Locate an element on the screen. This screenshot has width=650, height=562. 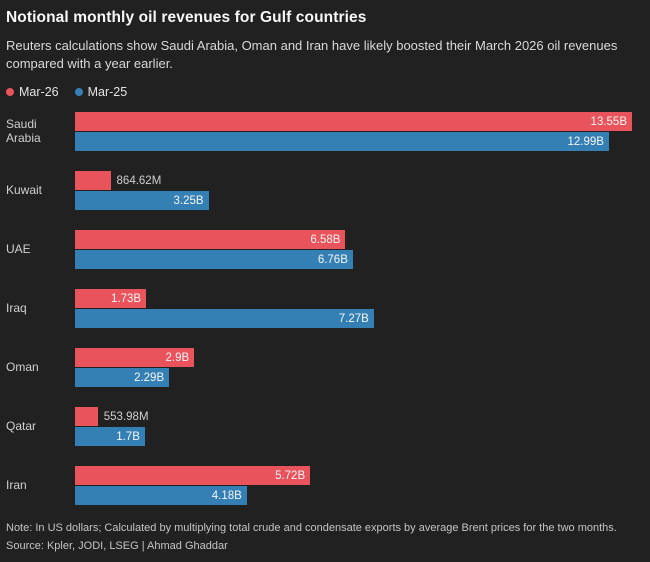
bar-mar-26-iran: 5.72B is located at coordinates (193, 476).